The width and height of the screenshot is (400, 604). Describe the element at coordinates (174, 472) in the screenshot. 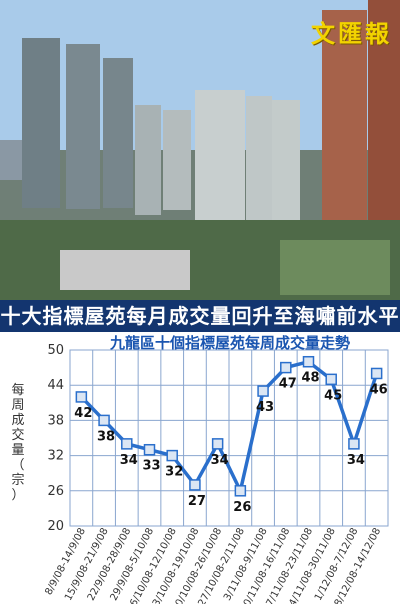

I see `data-label: 32` at that location.